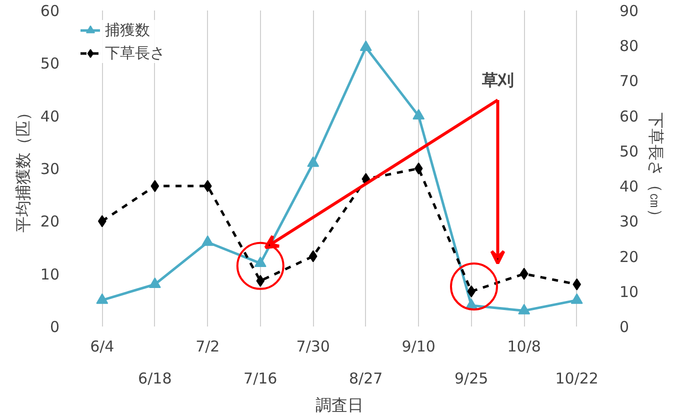 Image resolution: width=678 pixels, height=417 pixels. What do you see at coordinates (50, 11) in the screenshot?
I see `y-tick-label: 60` at bounding box center [50, 11].